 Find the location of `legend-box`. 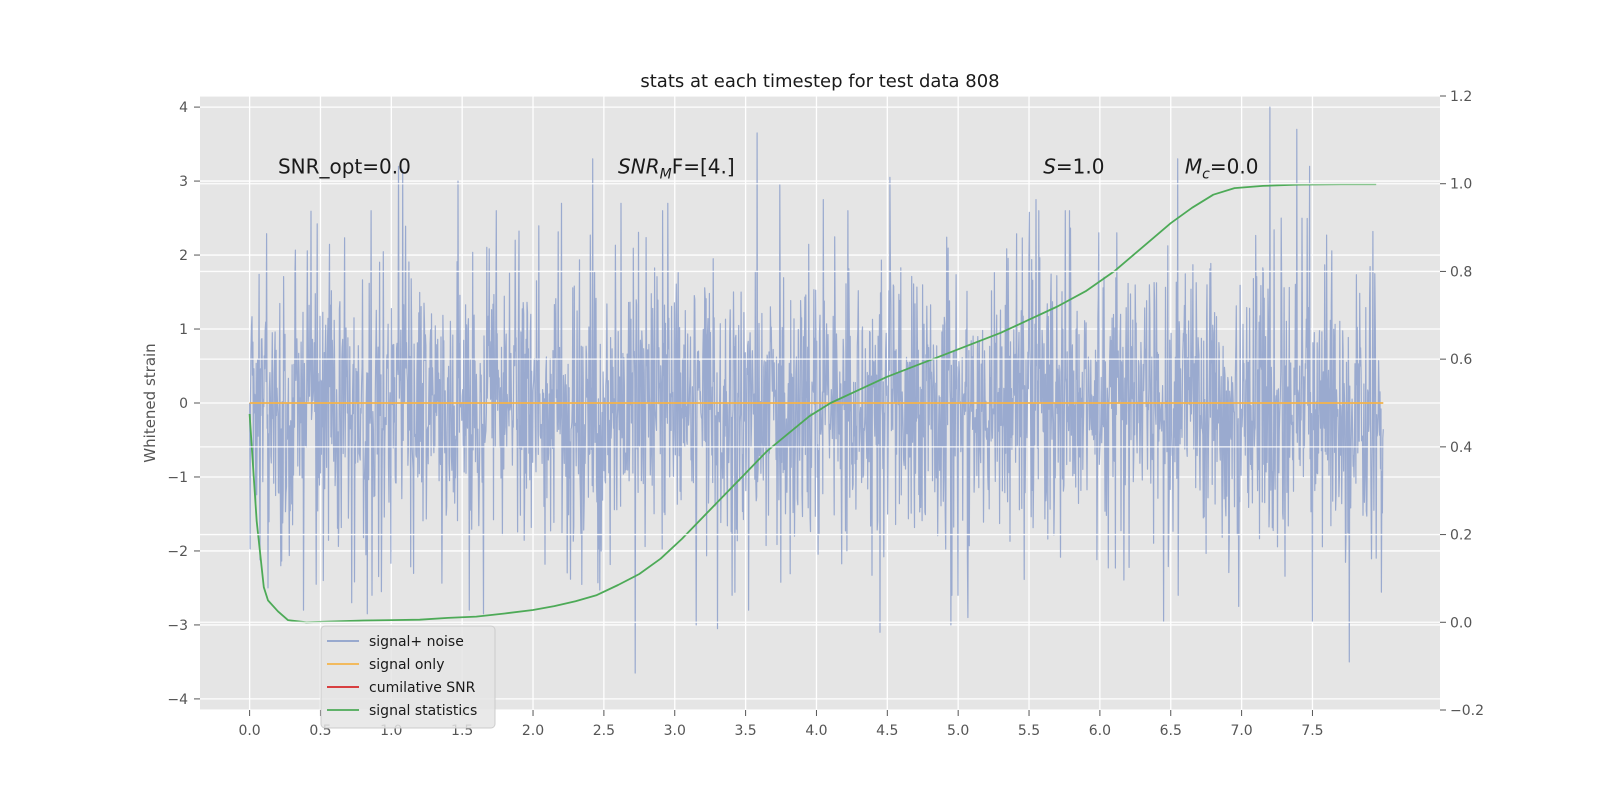

legend-box is located at coordinates (408, 677).